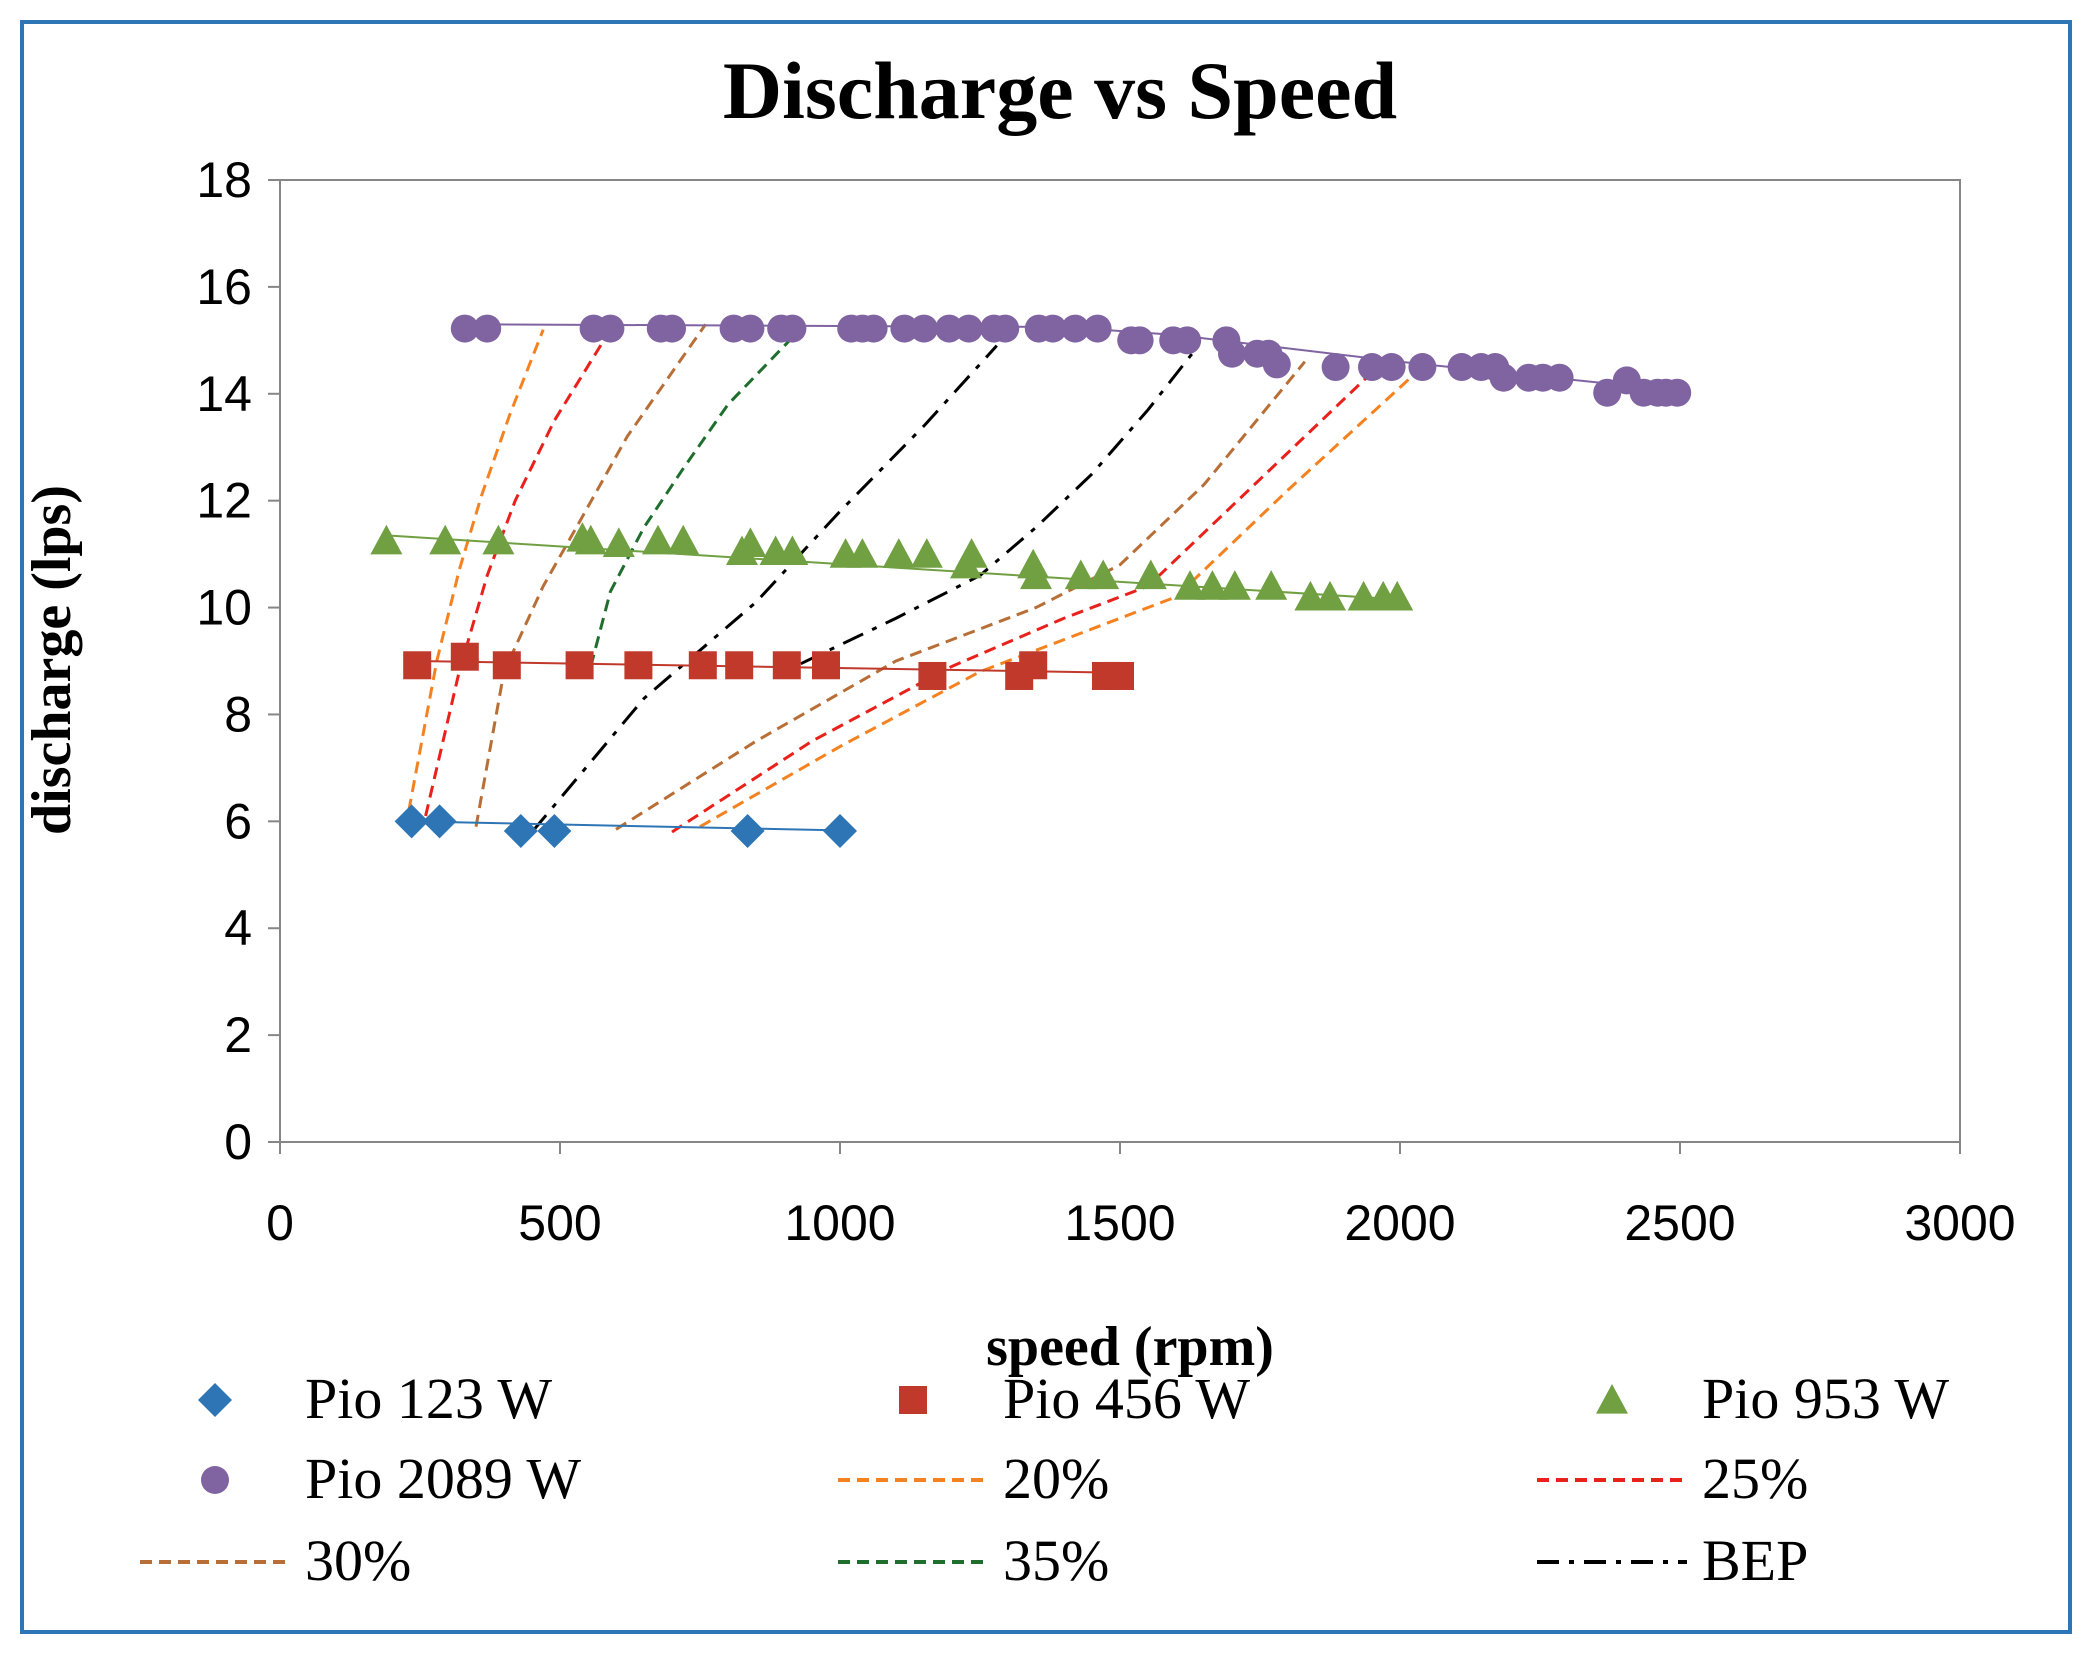 The image size is (2096, 1658). What do you see at coordinates (559, 1223) in the screenshot?
I see `x-tick-label-1: 500` at bounding box center [559, 1223].